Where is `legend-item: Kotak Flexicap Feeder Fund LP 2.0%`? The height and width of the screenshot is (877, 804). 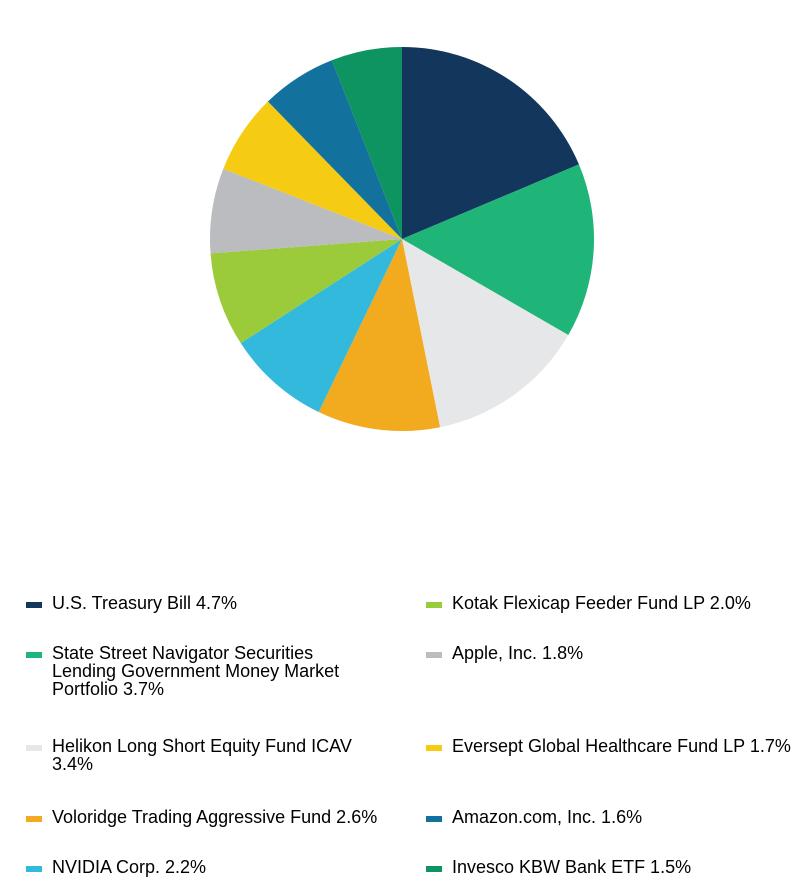
legend-item: Kotak Flexicap Feeder Fund LP 2.0% is located at coordinates (615, 603).